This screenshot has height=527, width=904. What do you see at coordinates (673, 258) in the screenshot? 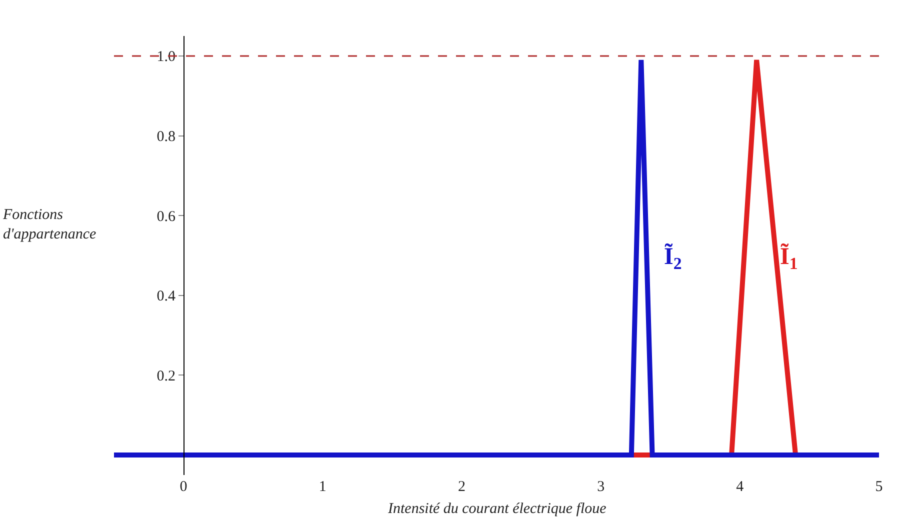
I see `series-label: Ĩ$_{2}$` at bounding box center [673, 258].